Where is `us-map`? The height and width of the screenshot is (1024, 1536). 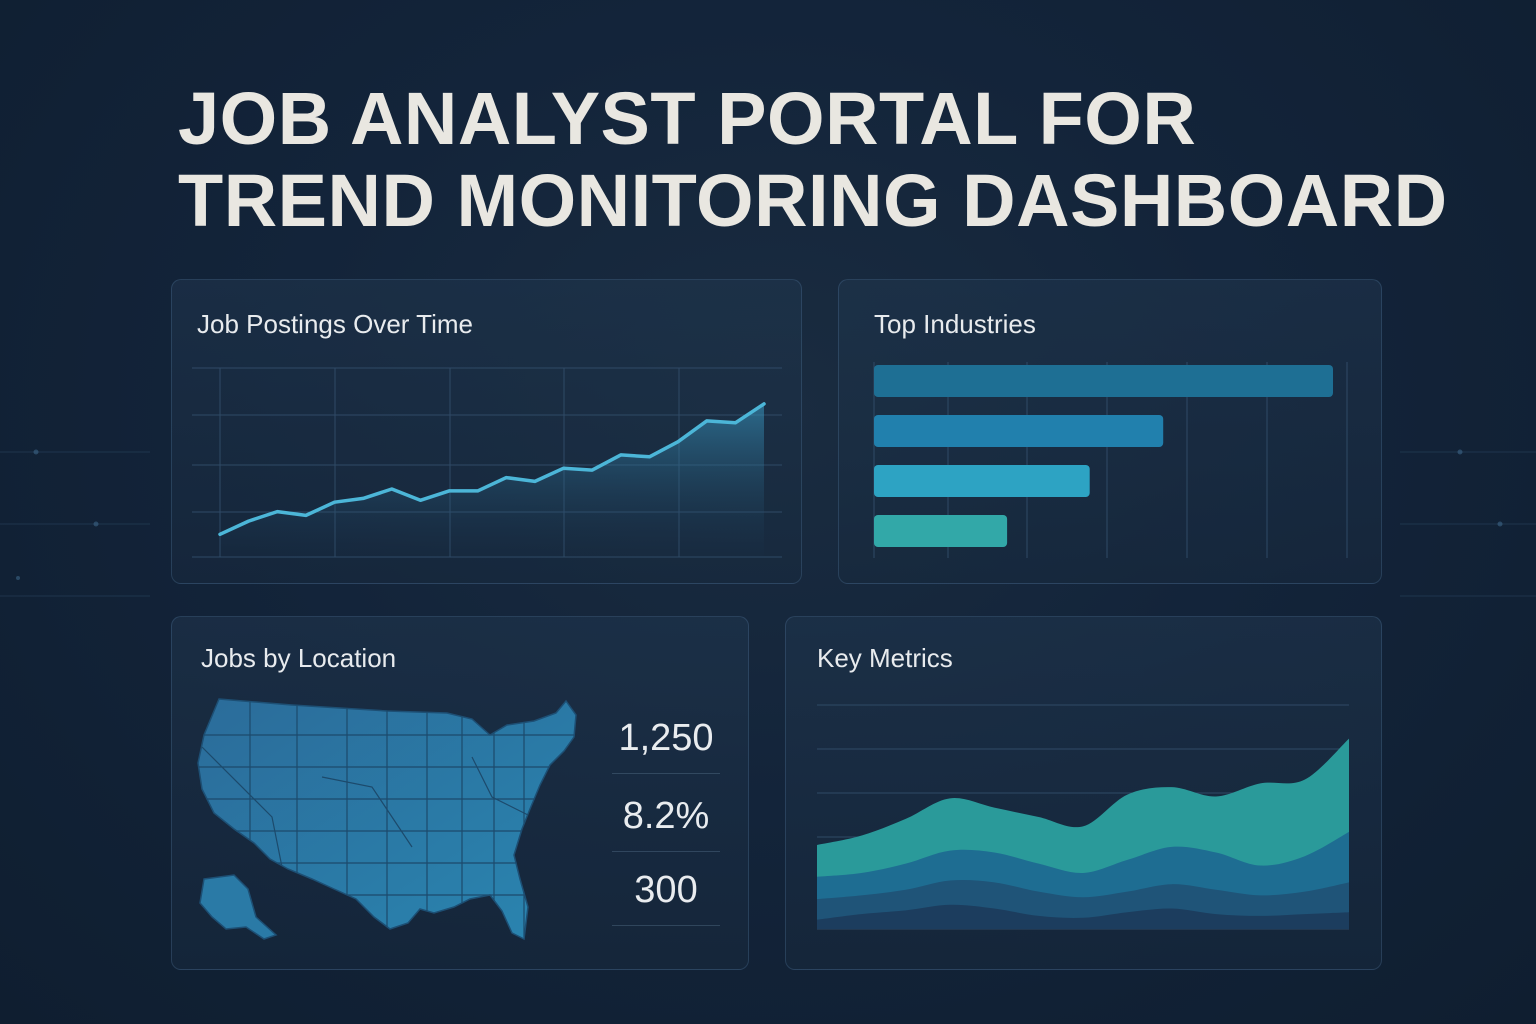 us-map is located at coordinates (387, 819).